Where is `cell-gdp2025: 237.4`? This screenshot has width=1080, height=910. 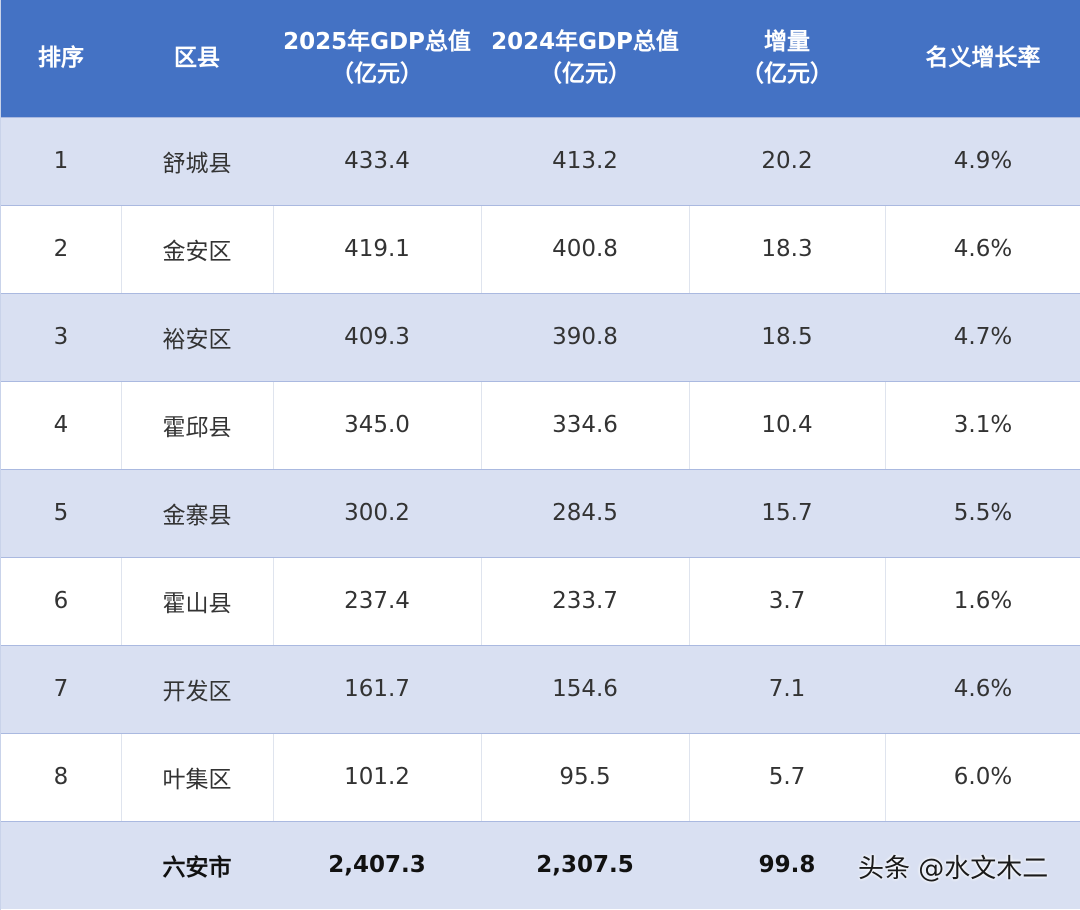 cell-gdp2025: 237.4 is located at coordinates (377, 600).